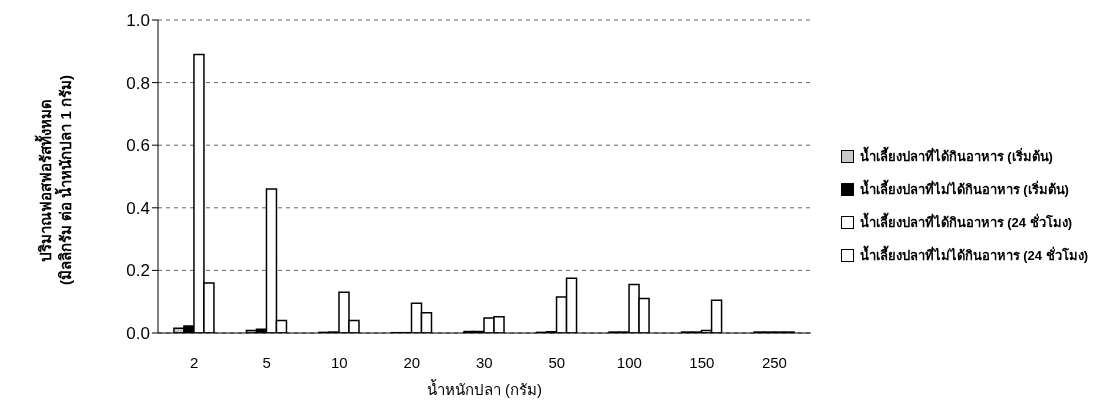 The width and height of the screenshot is (1102, 410). What do you see at coordinates (266, 362) in the screenshot?
I see `x-tick-label: 5` at bounding box center [266, 362].